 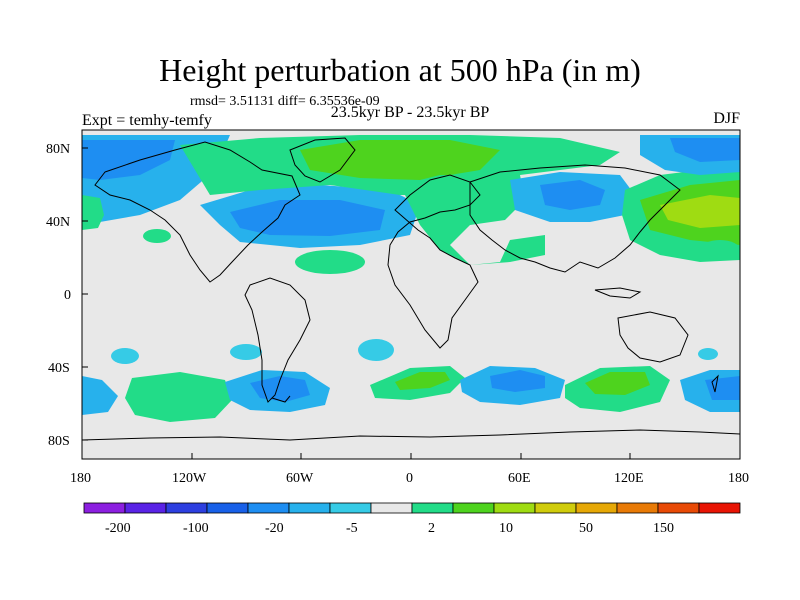 I want to click on plot-title: Height perturbation at 500 hPa (in m), so click(x=400, y=70).